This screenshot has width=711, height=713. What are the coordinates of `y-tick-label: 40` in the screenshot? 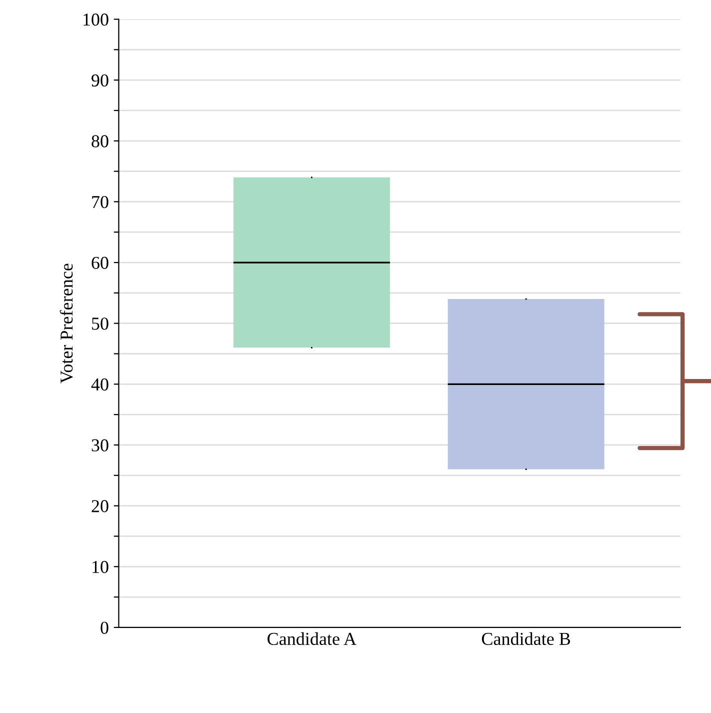 It's located at (99, 384).